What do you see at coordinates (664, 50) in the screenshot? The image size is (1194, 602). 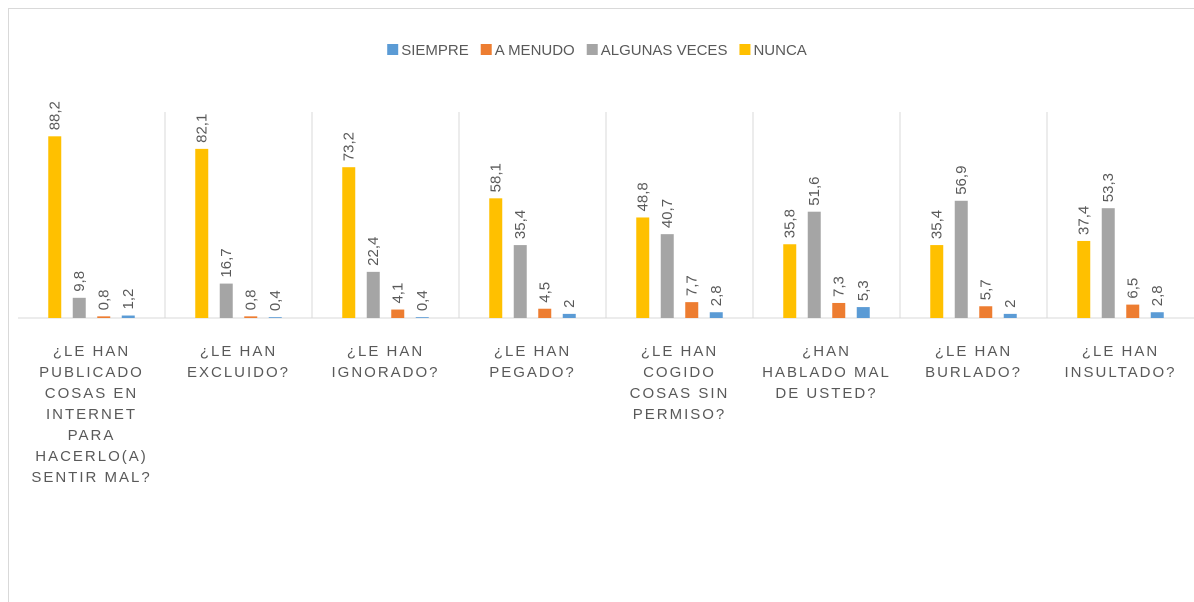 I see `legend-label: ALGUNAS VECES` at bounding box center [664, 50].